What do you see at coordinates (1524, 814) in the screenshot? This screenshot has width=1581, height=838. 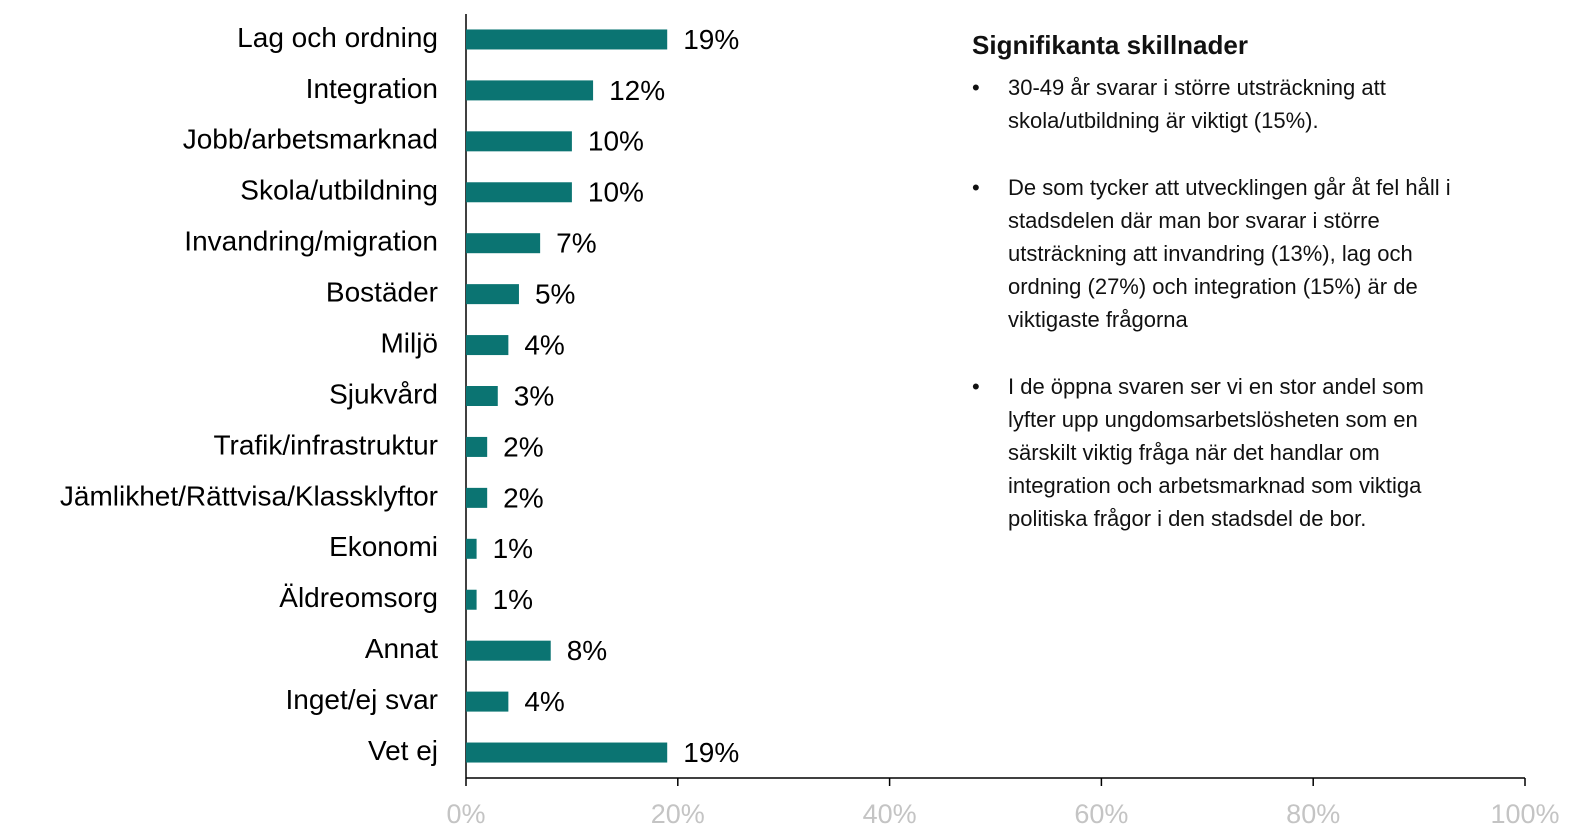 I see `x-tick-label: 100%` at bounding box center [1524, 814].